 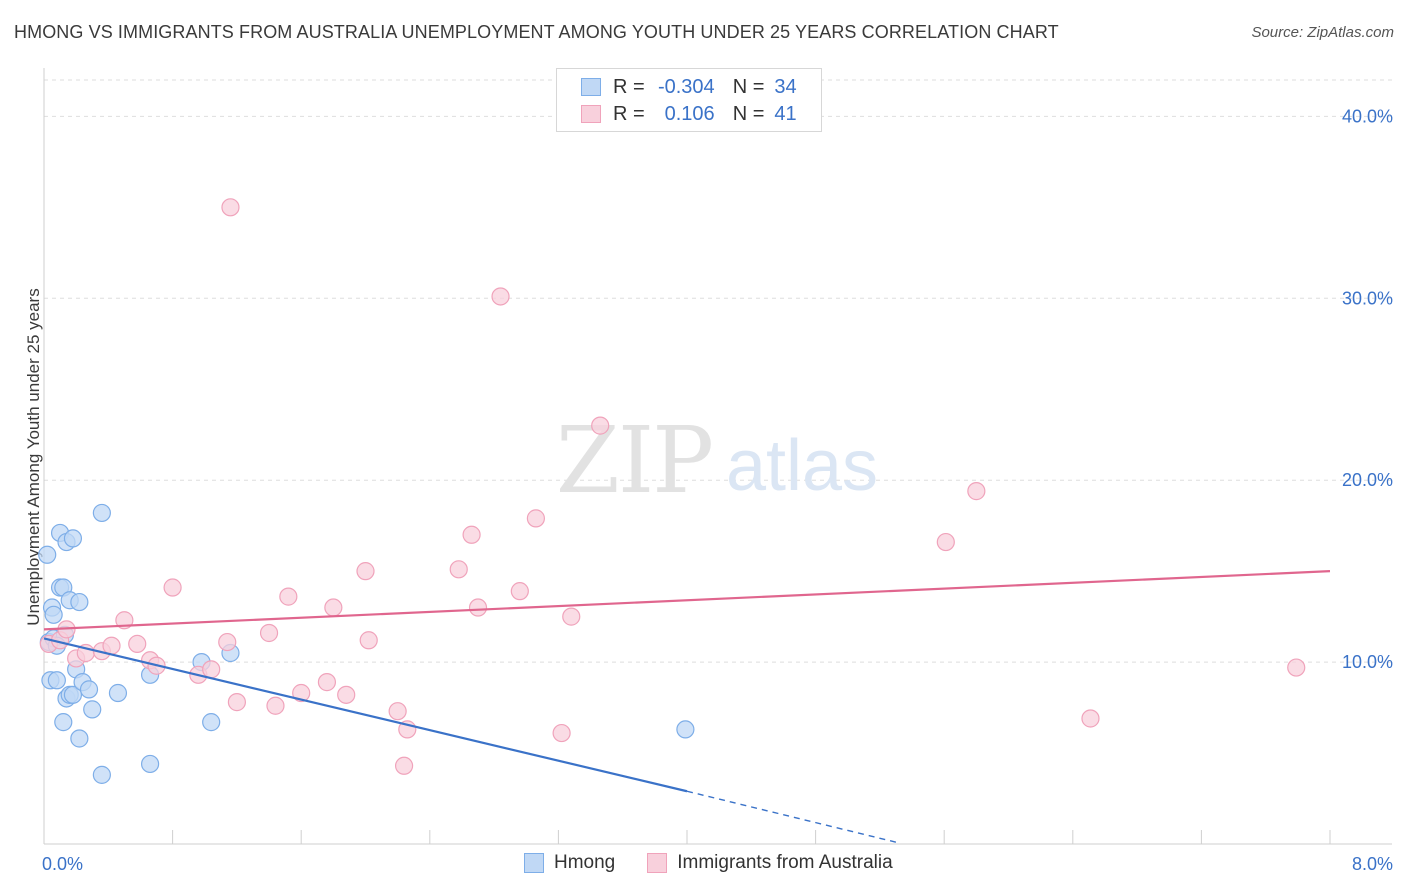 What do you see at coordinates (1367, 298) in the screenshot?
I see `y-tick-label: 30.0%` at bounding box center [1367, 298].